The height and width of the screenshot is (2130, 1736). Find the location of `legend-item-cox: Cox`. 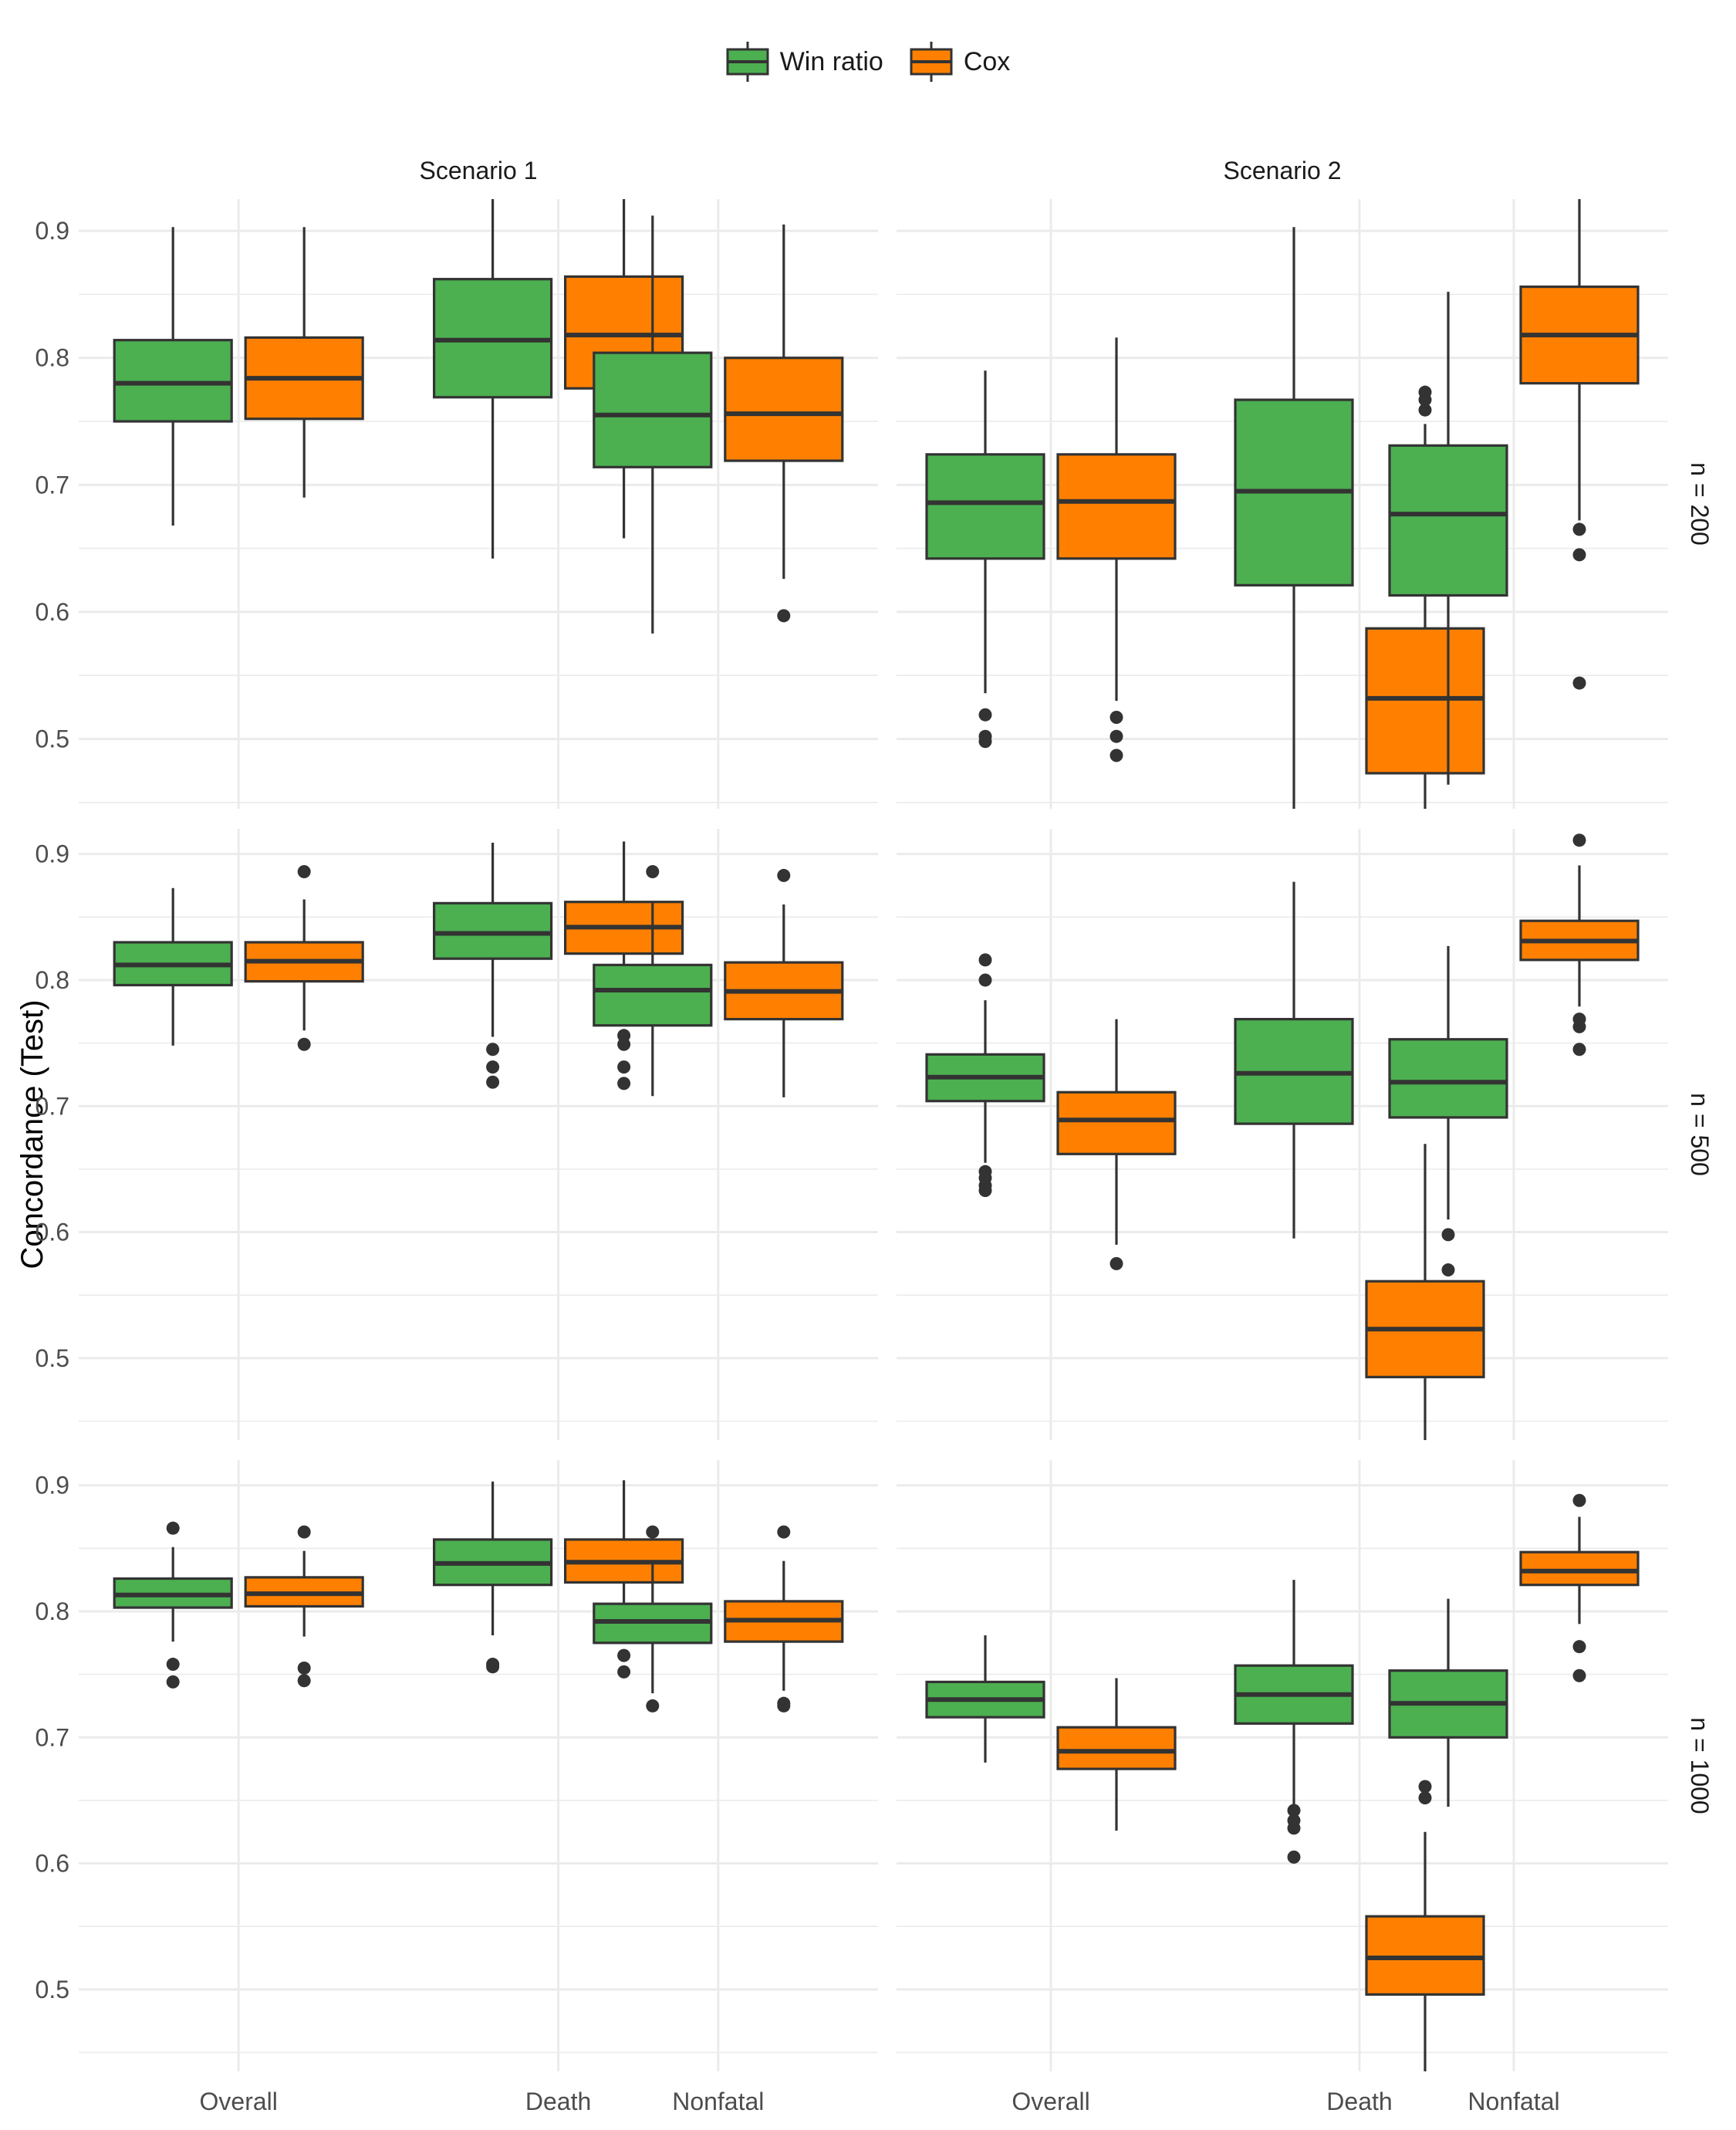

legend-item-cox: Cox is located at coordinates (960, 62).